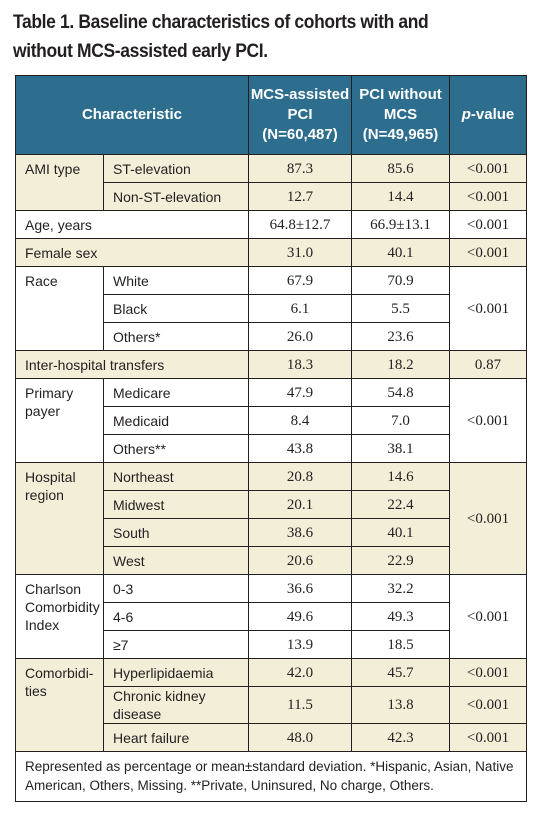  What do you see at coordinates (132, 364) in the screenshot?
I see `row-label-transfers: Inter-hospital transfers` at bounding box center [132, 364].